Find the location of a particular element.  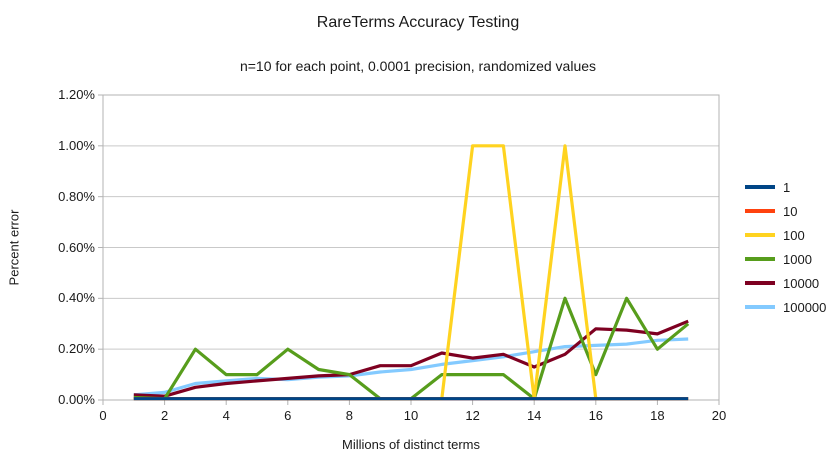

legend-label-100: 100 is located at coordinates (794, 235).